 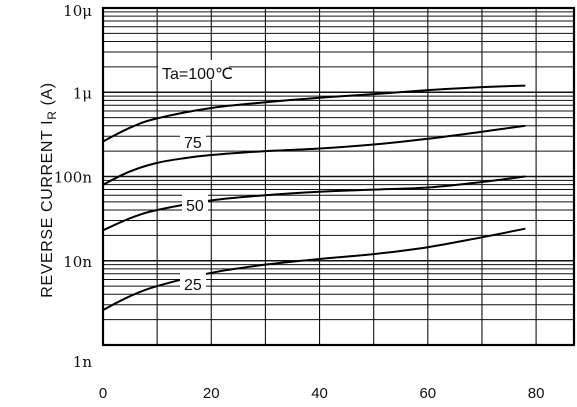 I want to click on y-tick-label: 10n, so click(x=77, y=262).